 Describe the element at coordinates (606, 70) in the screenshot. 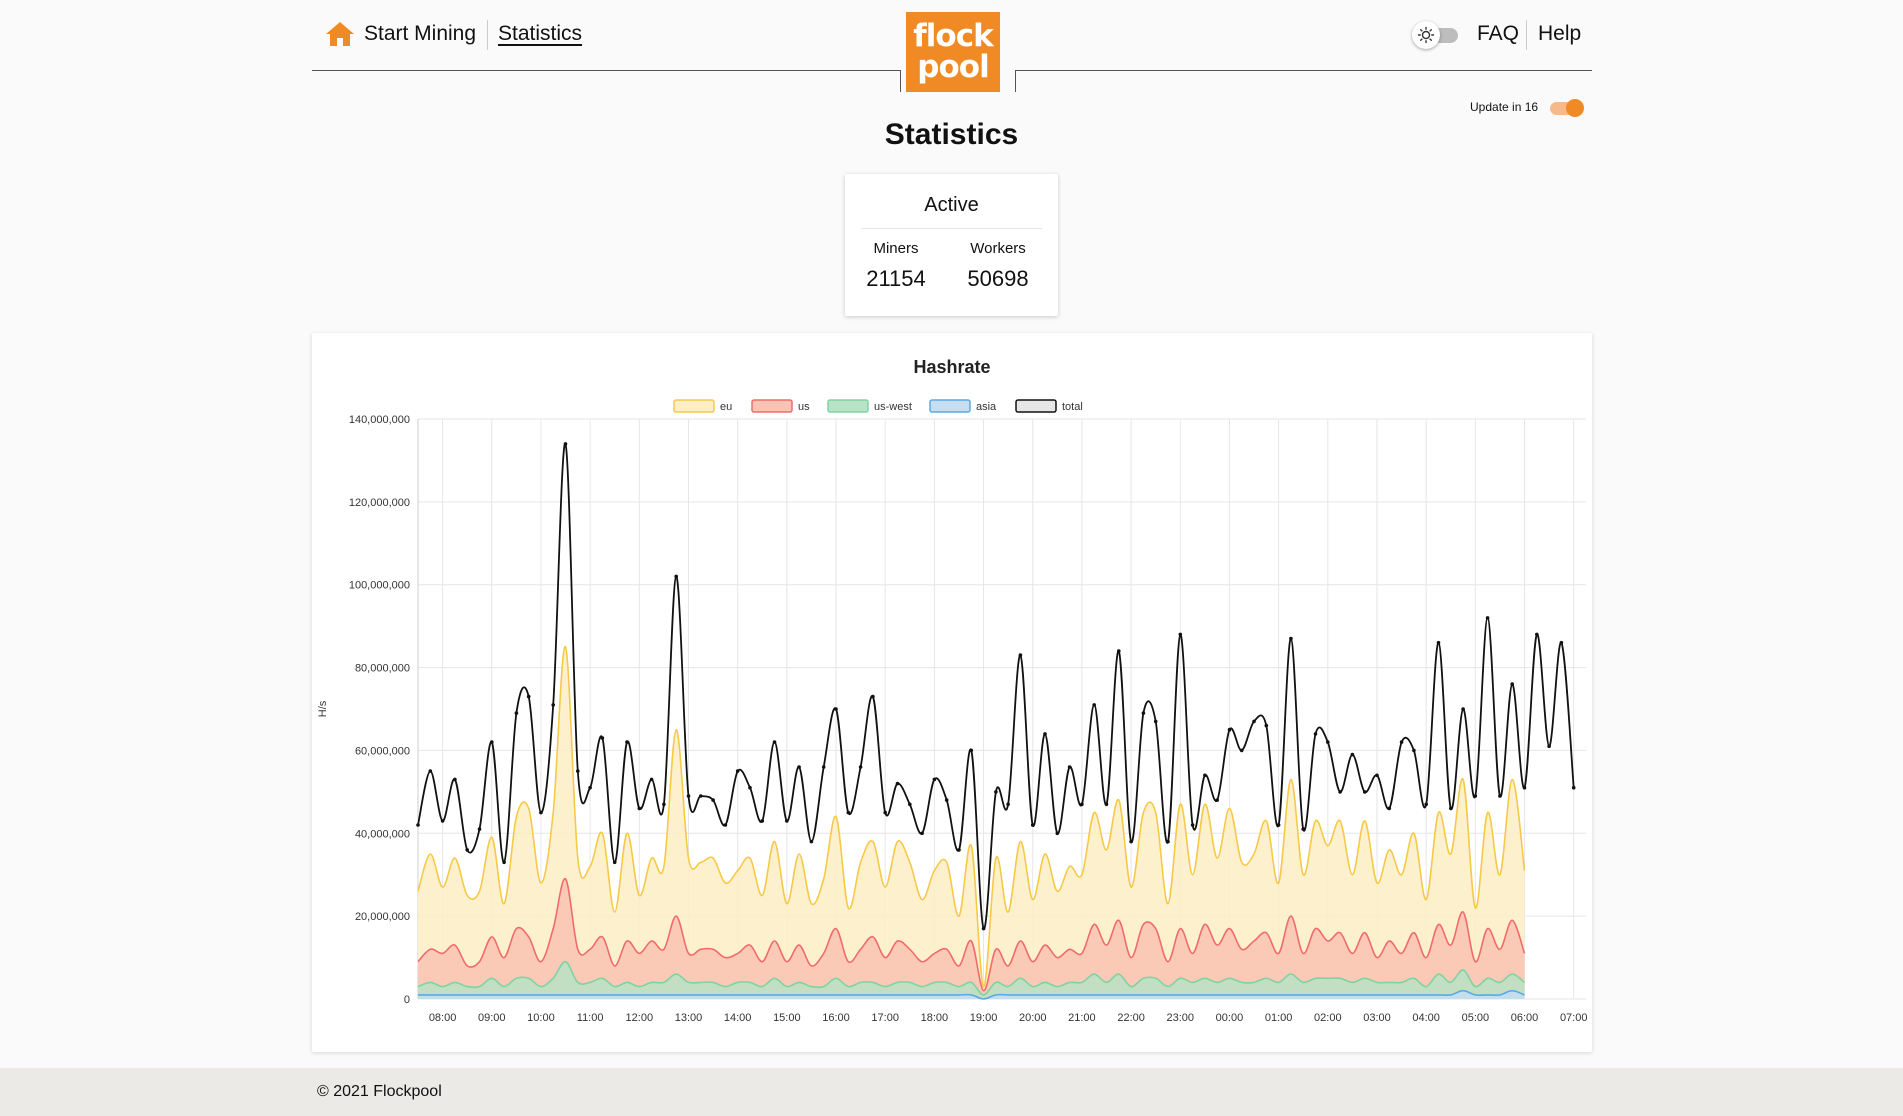

I see `header-rule-left` at that location.